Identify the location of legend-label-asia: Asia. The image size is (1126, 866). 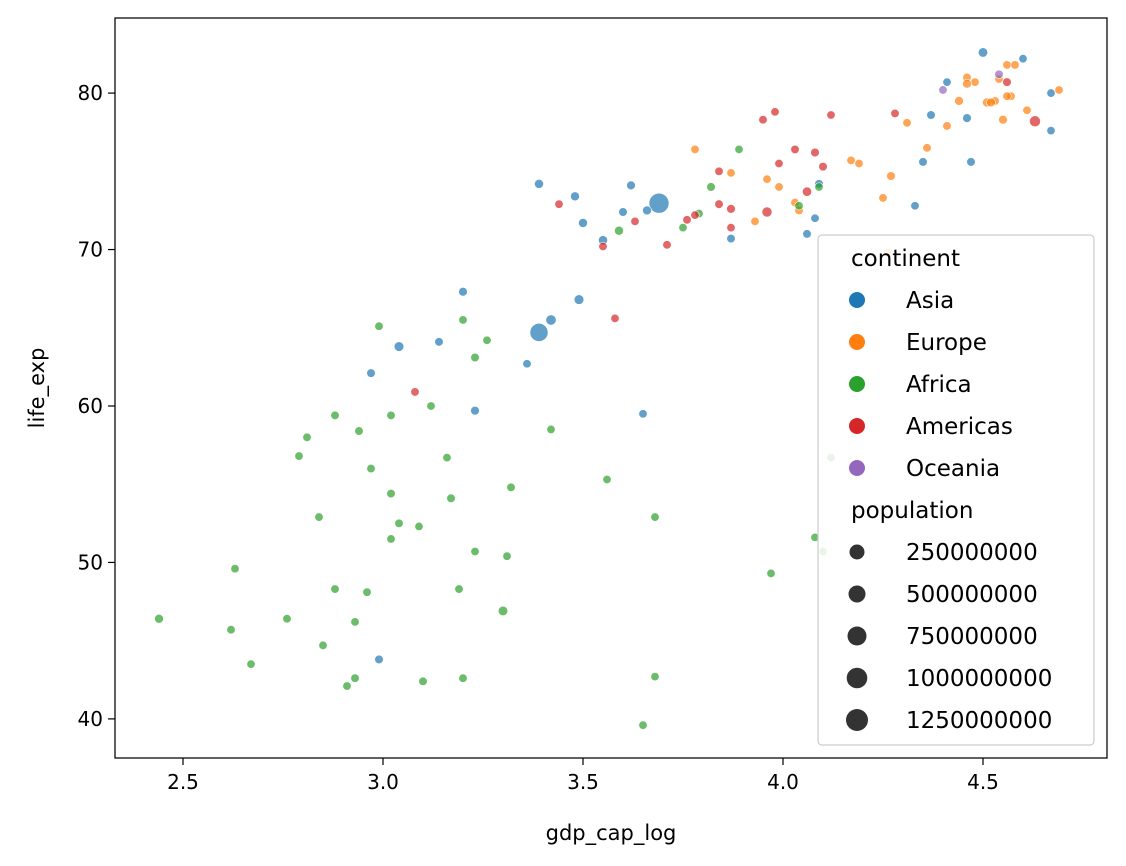
(930, 301).